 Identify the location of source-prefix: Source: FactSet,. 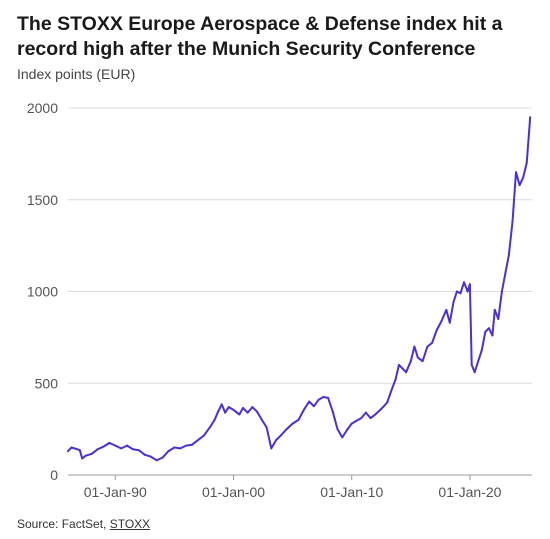
(63, 524).